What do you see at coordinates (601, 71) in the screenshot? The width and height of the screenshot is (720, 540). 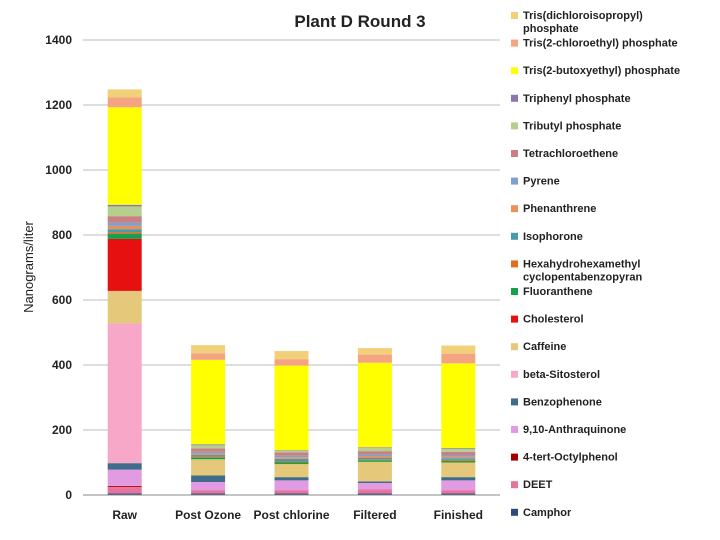 I see `legend-label: Tris(2-butoxyethyl) phosphate` at bounding box center [601, 71].